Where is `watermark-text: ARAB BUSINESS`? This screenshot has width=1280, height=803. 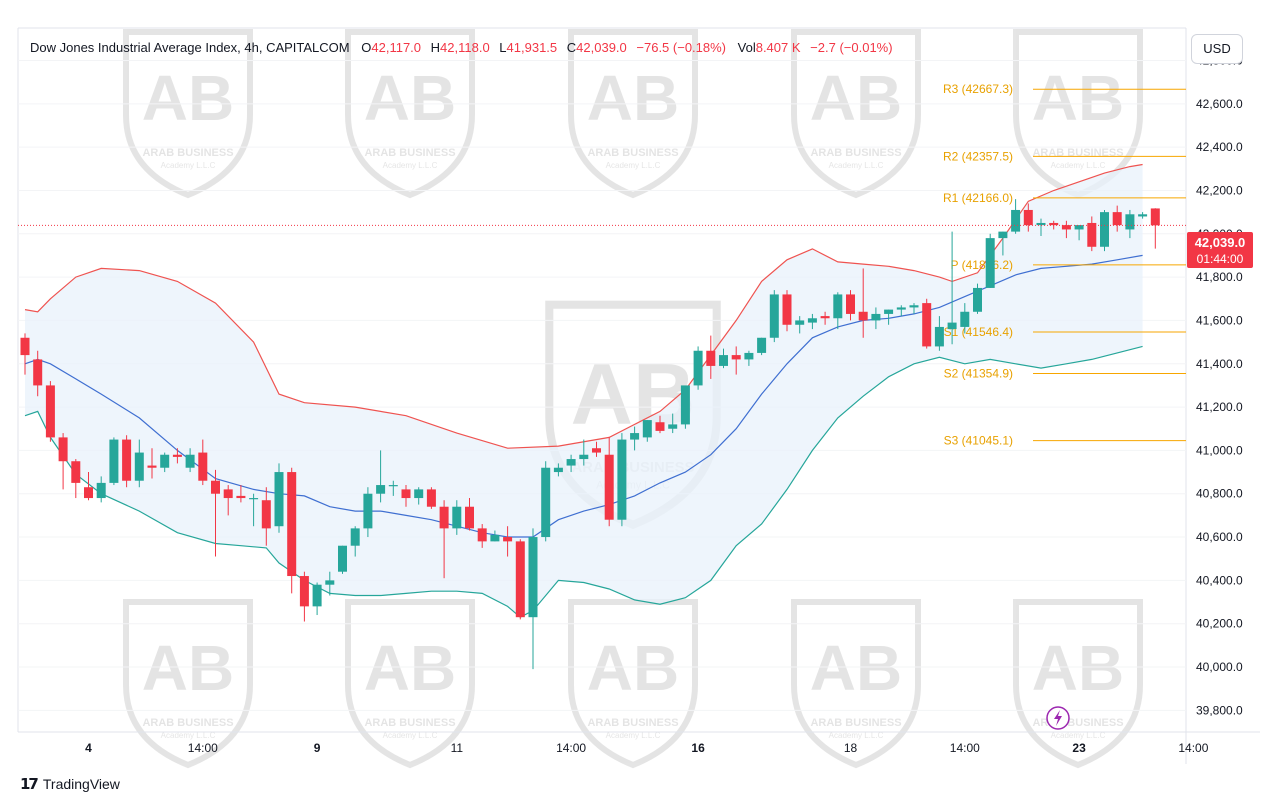
watermark-text: ARAB BUSINESS is located at coordinates (187, 153).